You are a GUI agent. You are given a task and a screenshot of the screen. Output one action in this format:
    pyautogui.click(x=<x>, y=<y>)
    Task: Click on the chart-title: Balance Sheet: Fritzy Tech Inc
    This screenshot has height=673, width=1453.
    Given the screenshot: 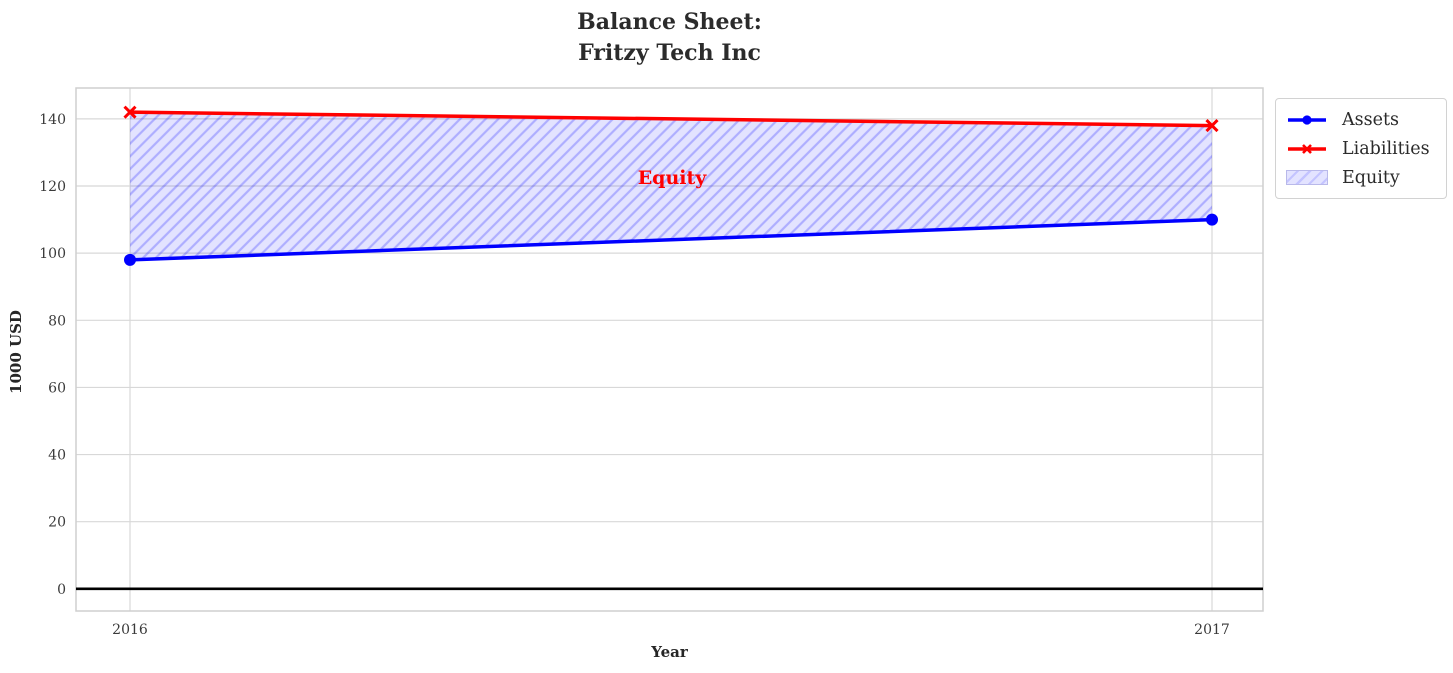 What is the action you would take?
    pyautogui.click(x=669, y=37)
    